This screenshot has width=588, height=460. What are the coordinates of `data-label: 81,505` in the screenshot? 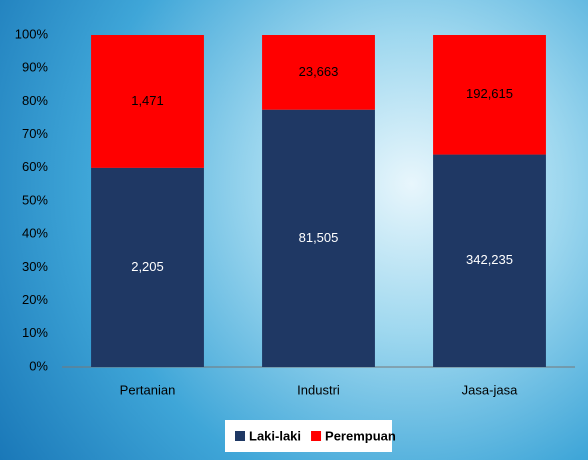 It's located at (319, 237).